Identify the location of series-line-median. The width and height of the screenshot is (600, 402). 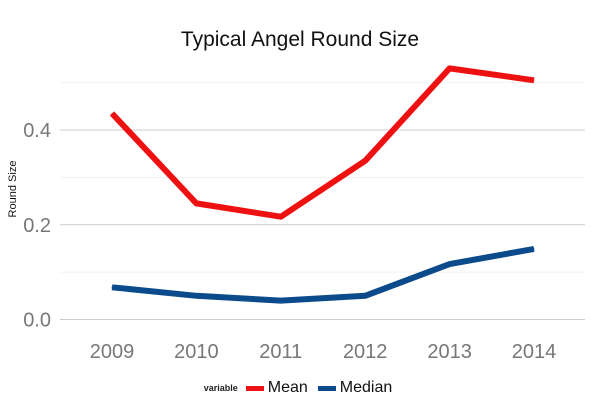
(323, 274).